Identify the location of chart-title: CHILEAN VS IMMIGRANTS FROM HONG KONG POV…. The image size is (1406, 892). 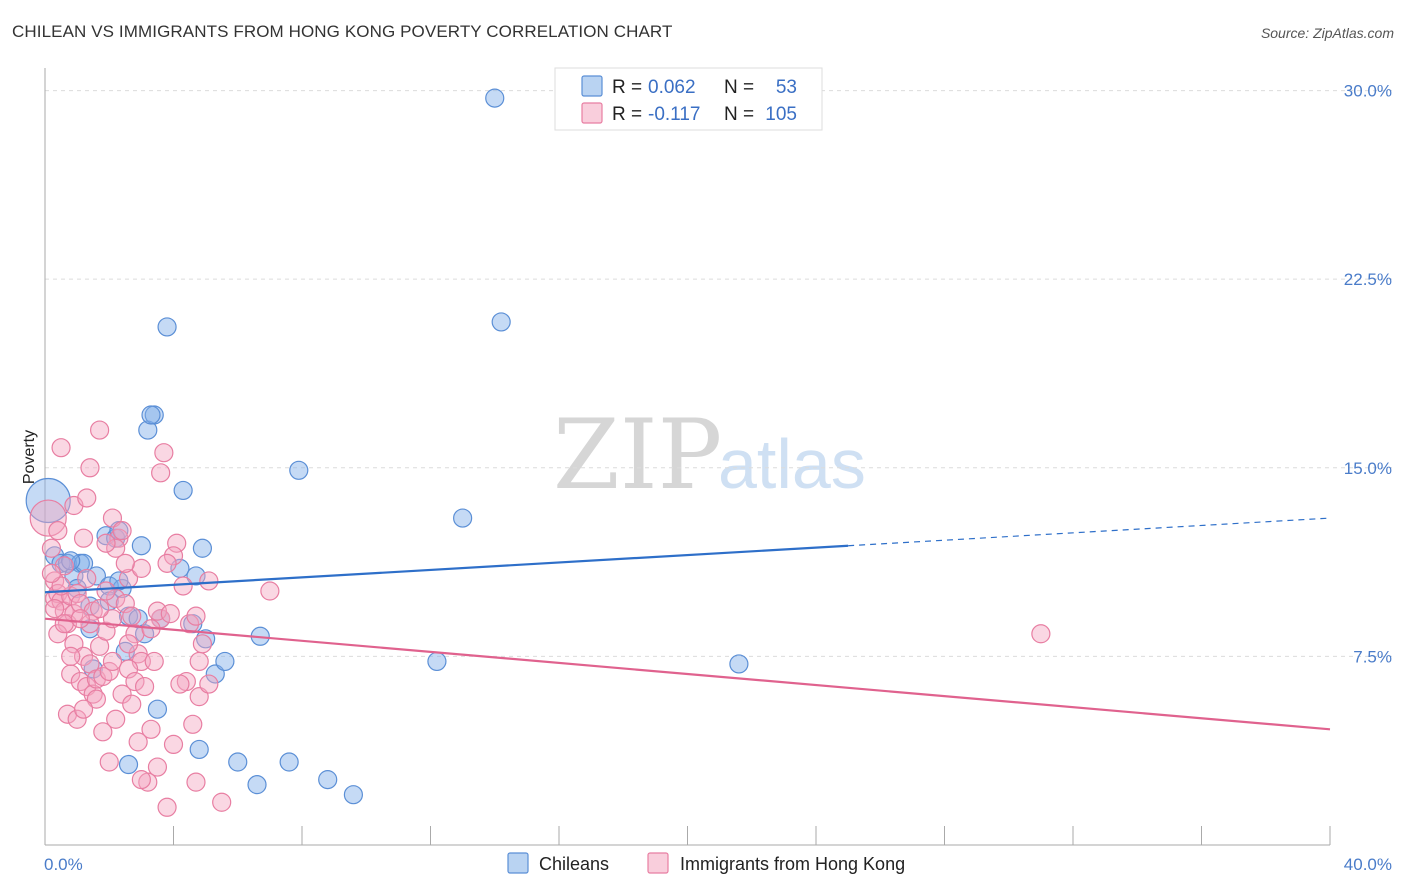
(342, 31).